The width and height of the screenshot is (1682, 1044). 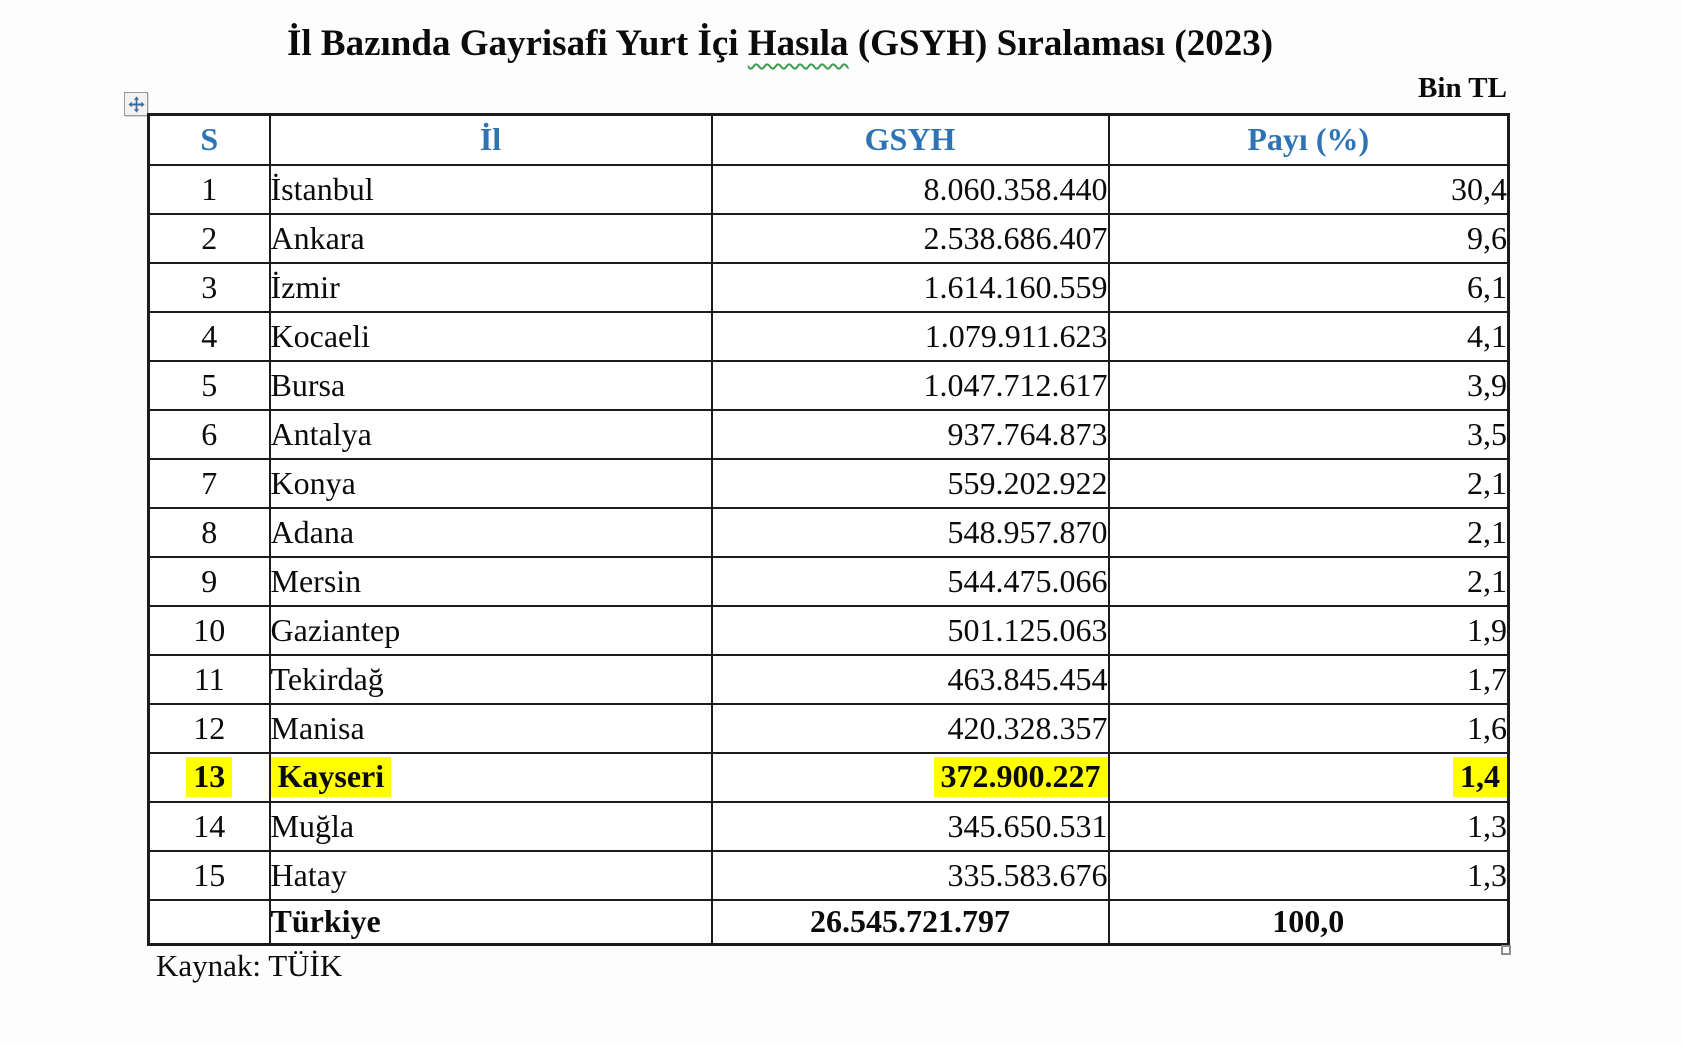 I want to click on gdp-cell: 2.538.686.407, so click(x=910, y=238).